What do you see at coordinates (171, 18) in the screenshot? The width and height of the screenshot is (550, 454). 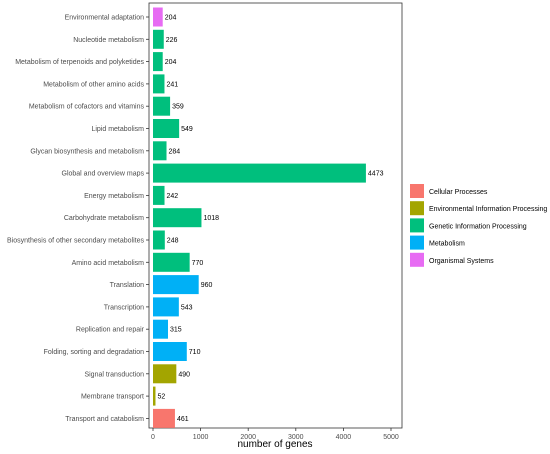 I see `value-label-environmental-adaptation: 204` at bounding box center [171, 18].